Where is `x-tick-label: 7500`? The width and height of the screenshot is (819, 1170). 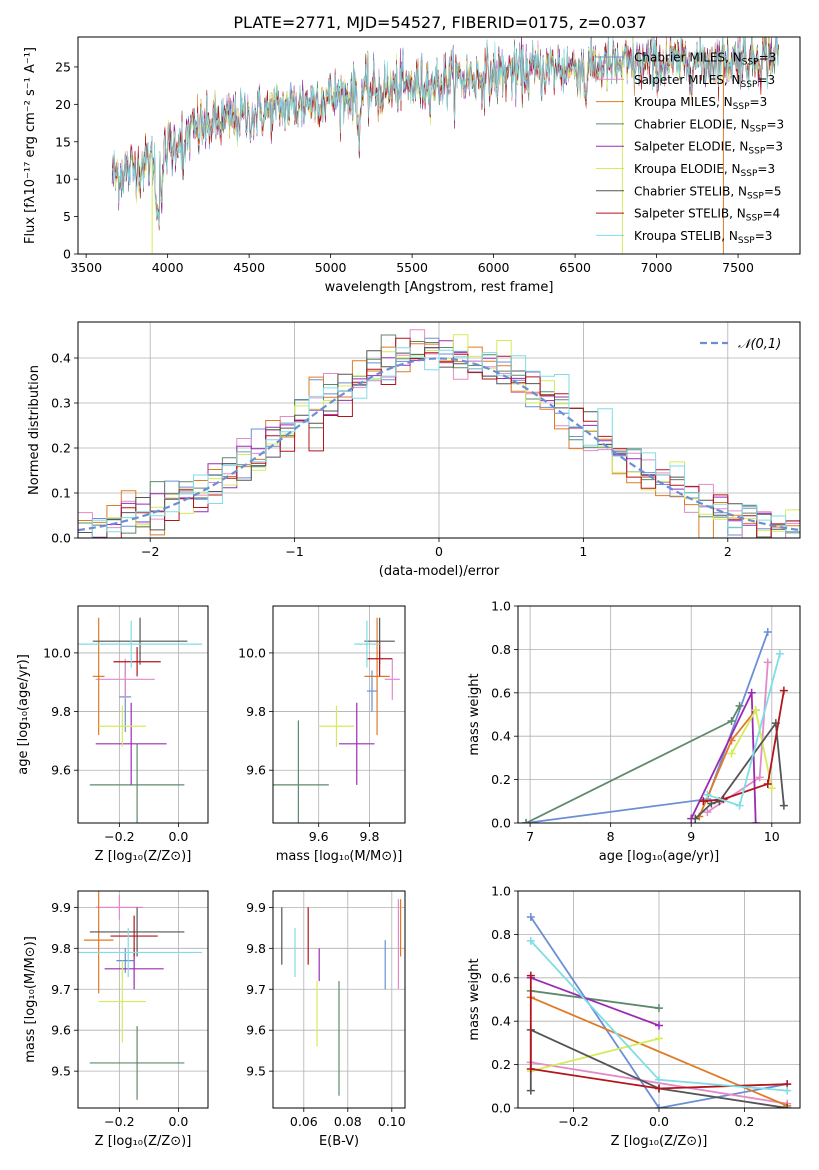 x-tick-label: 7500 is located at coordinates (738, 267).